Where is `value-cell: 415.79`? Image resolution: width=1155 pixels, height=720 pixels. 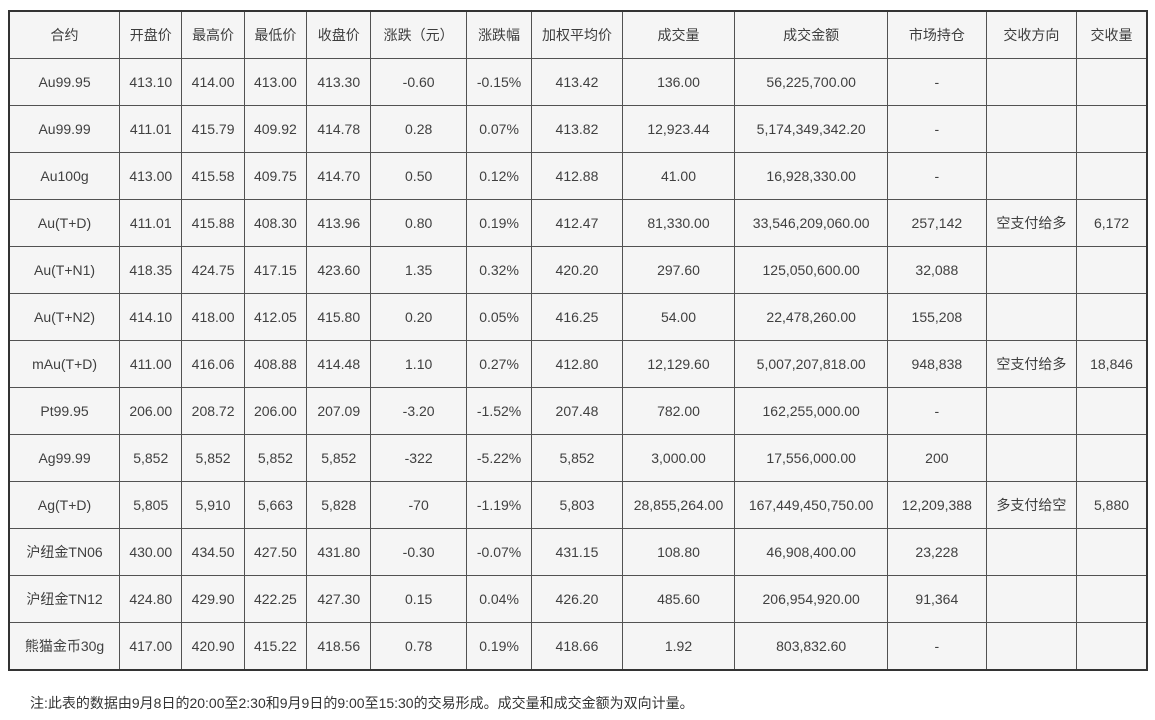
value-cell: 415.79 is located at coordinates (213, 129).